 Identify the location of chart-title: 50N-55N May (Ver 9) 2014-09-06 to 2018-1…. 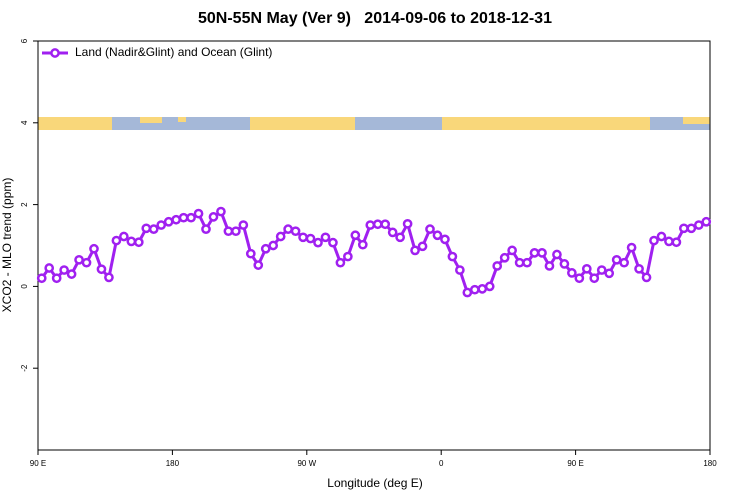
(375, 18).